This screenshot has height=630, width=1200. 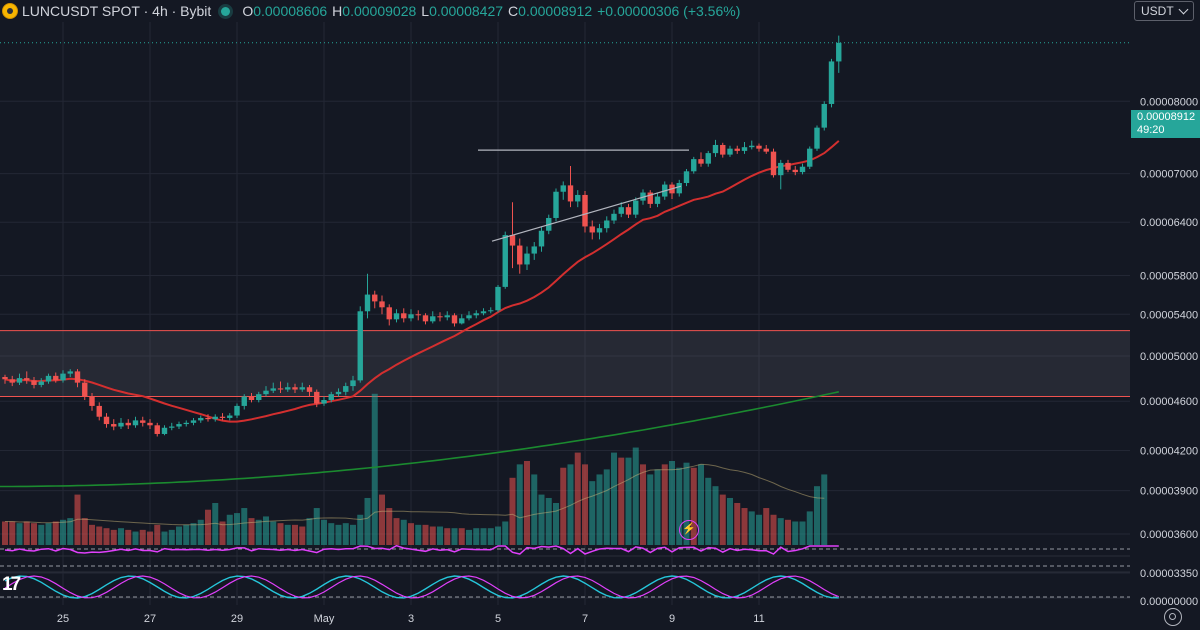 What do you see at coordinates (672, 619) in the screenshot?
I see `time-tick-label: 9` at bounding box center [672, 619].